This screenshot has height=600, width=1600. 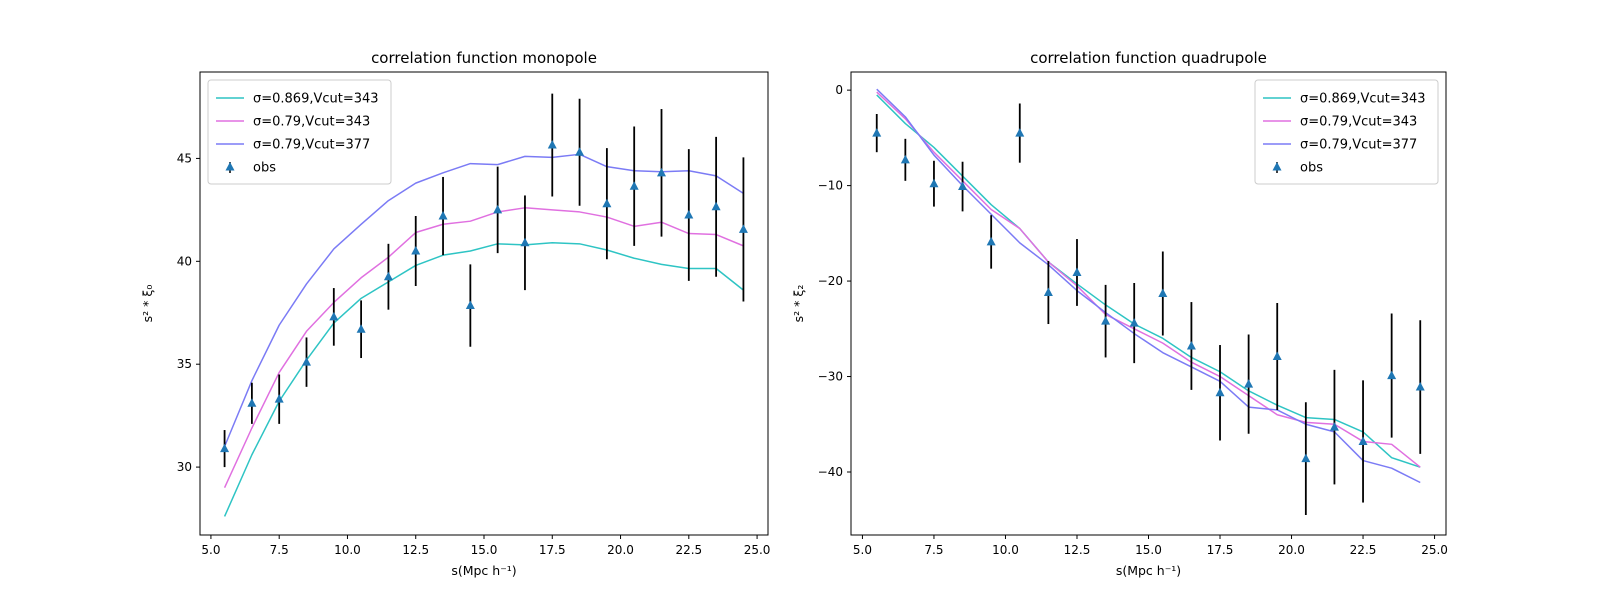 What do you see at coordinates (483, 570) in the screenshot?
I see `monopole-x-axis-label: s(Mpc h⁻¹)` at bounding box center [483, 570].